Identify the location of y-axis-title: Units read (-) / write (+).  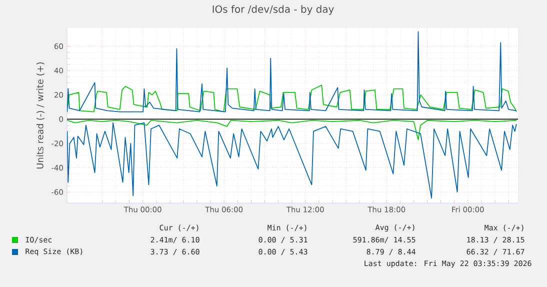
(40, 115).